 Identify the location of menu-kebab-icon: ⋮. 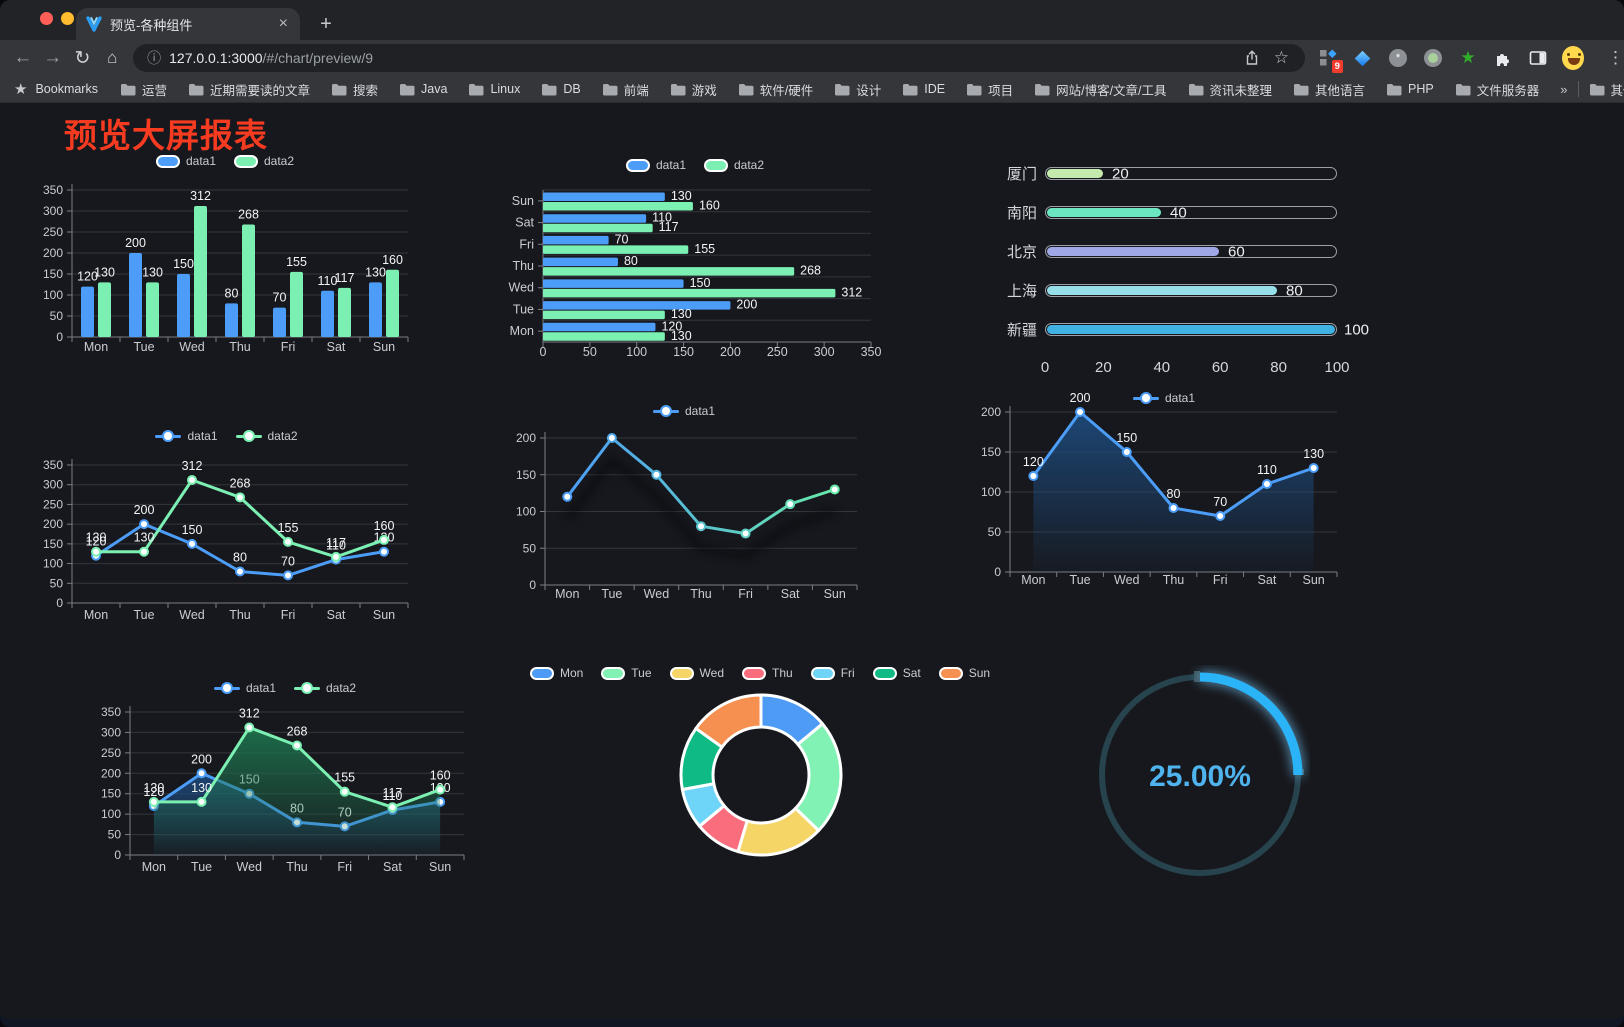
(1615, 57).